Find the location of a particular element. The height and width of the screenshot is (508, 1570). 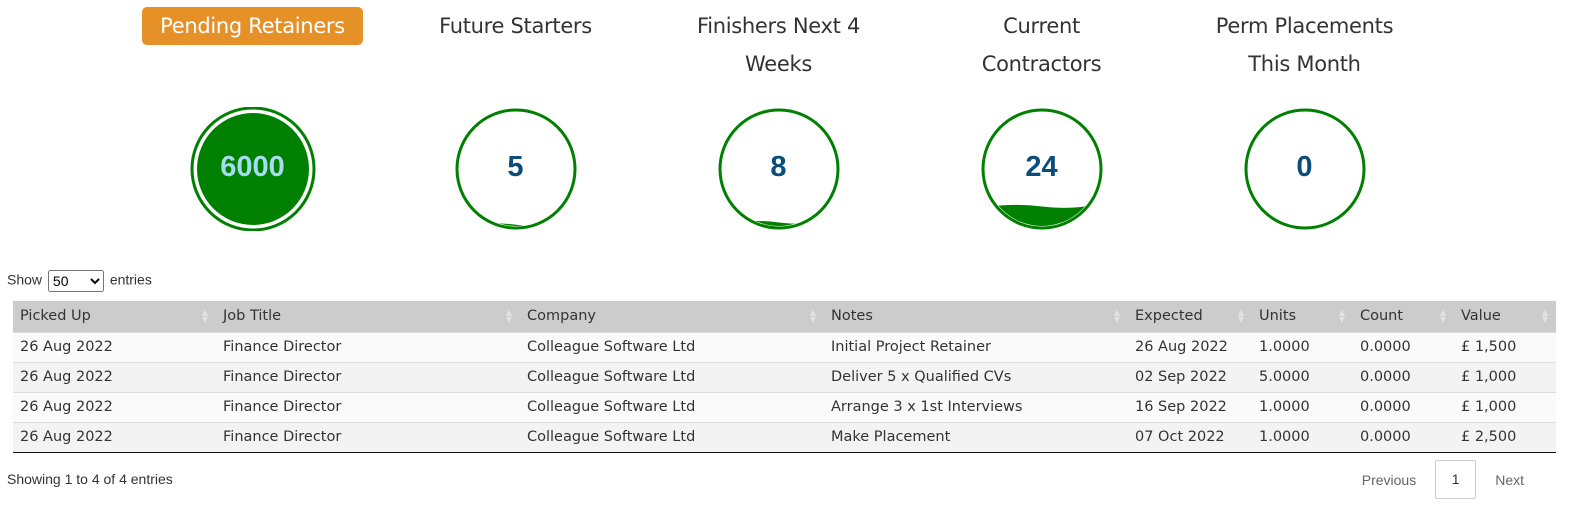

column-label: Expected is located at coordinates (1169, 316).